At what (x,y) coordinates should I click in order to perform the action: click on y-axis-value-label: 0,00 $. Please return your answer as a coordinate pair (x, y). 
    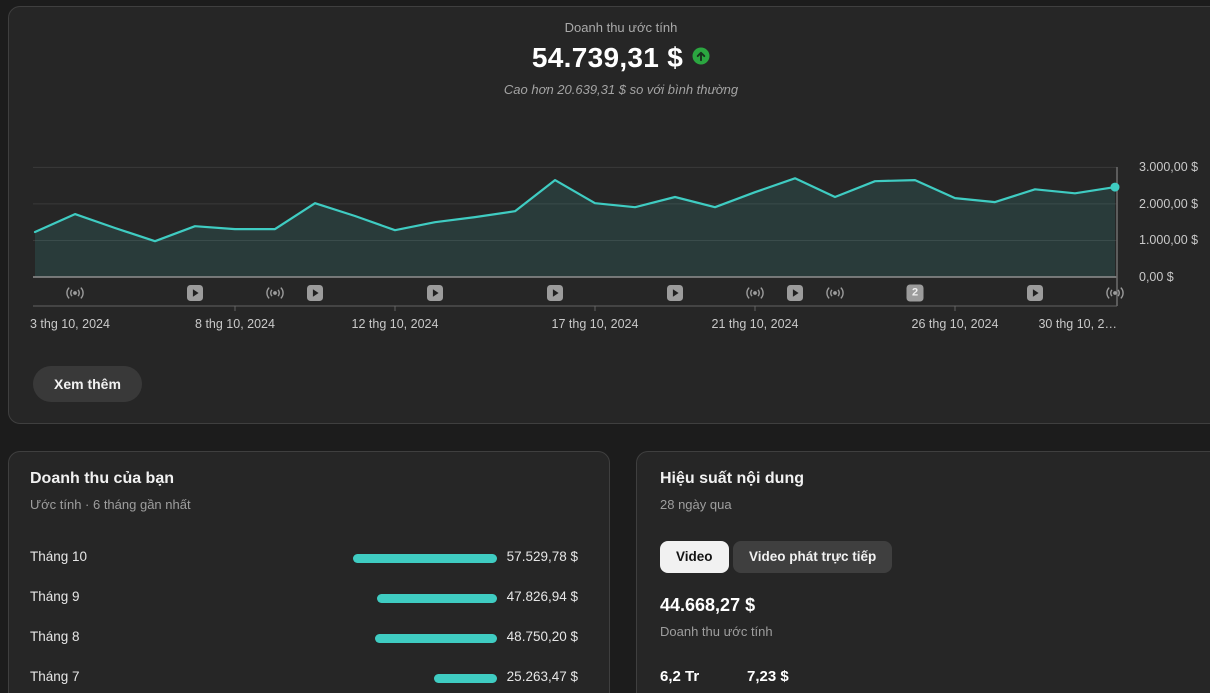
    Looking at the image, I should click on (1156, 277).